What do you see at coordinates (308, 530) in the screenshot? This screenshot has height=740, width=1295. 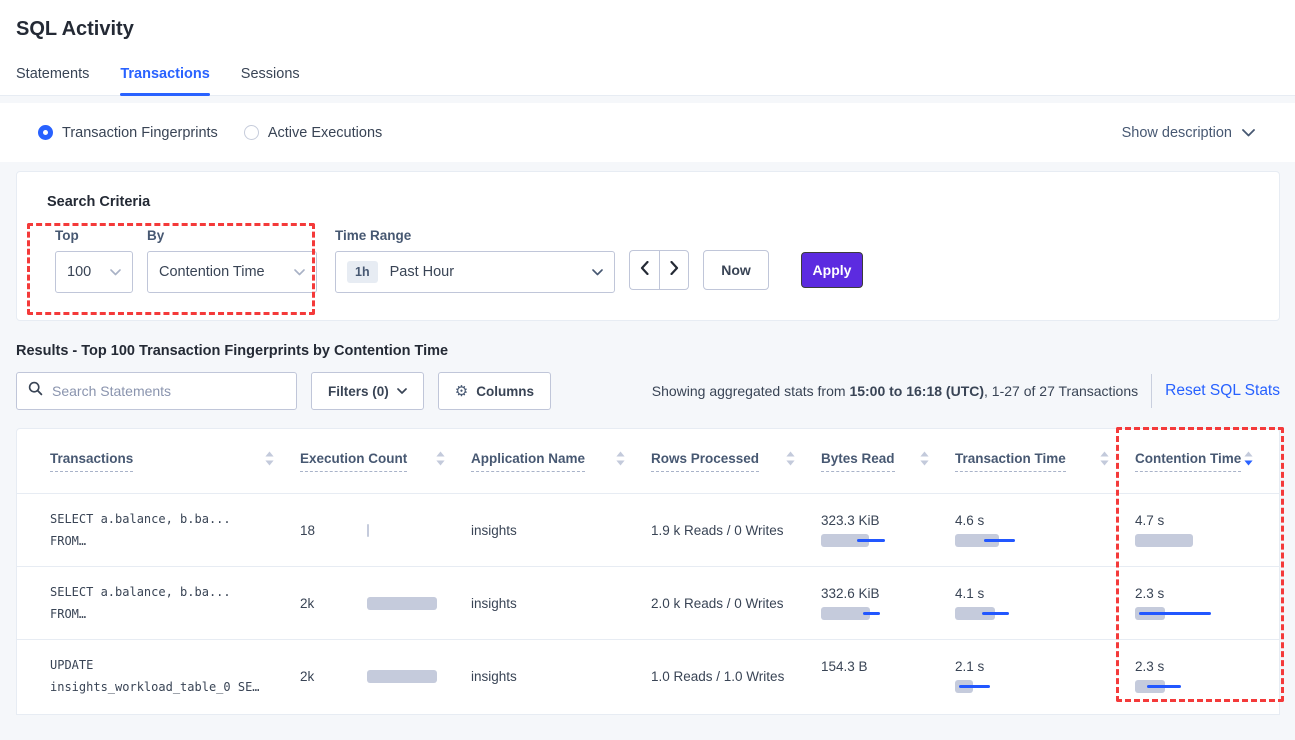 I see `execution-count-value: 18` at bounding box center [308, 530].